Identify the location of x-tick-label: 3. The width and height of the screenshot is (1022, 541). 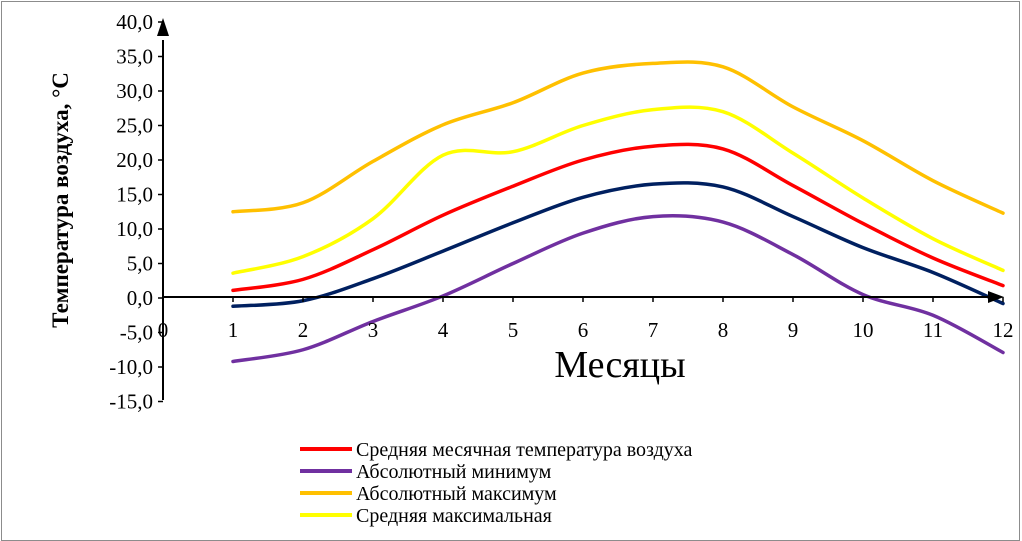
(373, 330).